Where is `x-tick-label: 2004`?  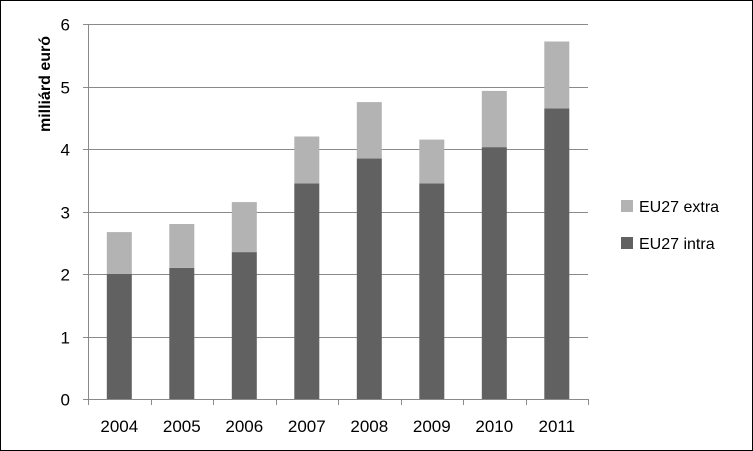 x-tick-label: 2004 is located at coordinates (119, 426).